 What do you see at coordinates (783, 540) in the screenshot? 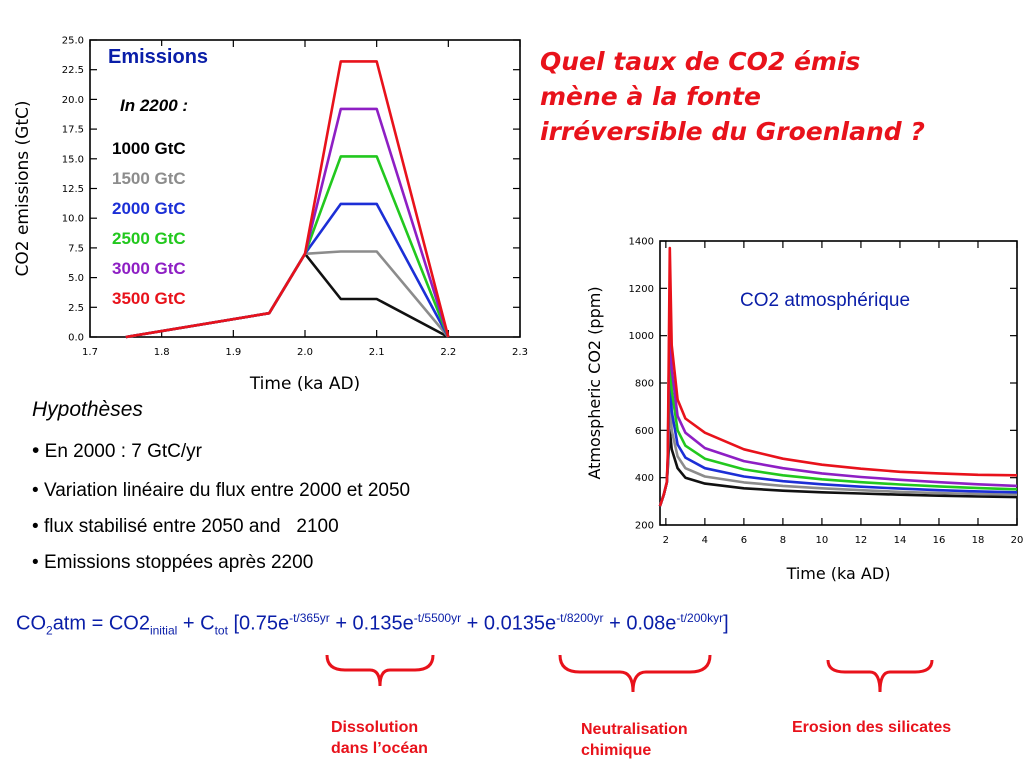
I see `x-tick-label: 8` at bounding box center [783, 540].